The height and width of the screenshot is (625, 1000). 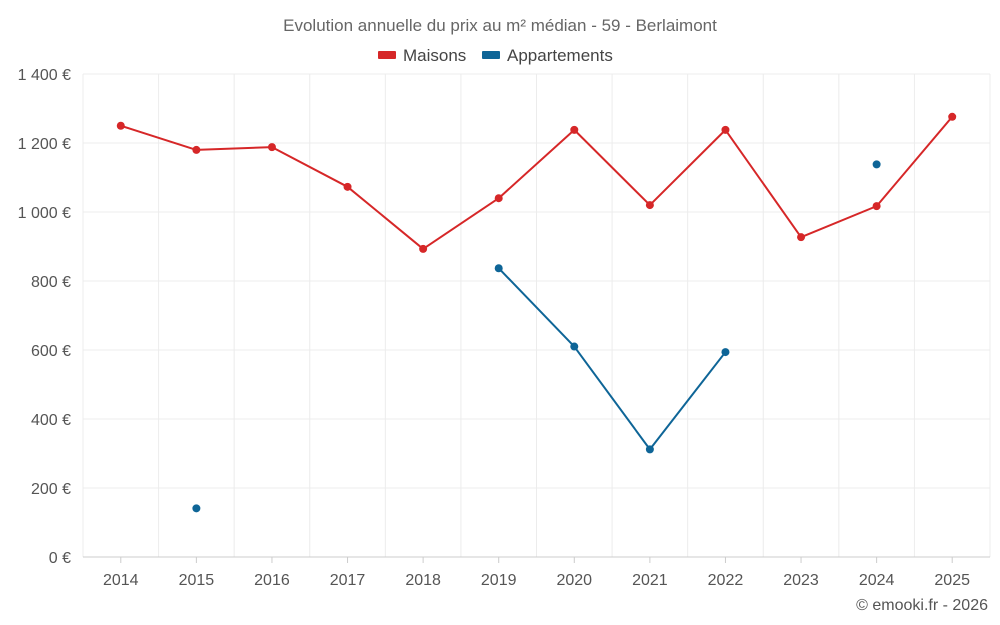 I want to click on y-tick-label: 200 €, so click(x=51, y=489).